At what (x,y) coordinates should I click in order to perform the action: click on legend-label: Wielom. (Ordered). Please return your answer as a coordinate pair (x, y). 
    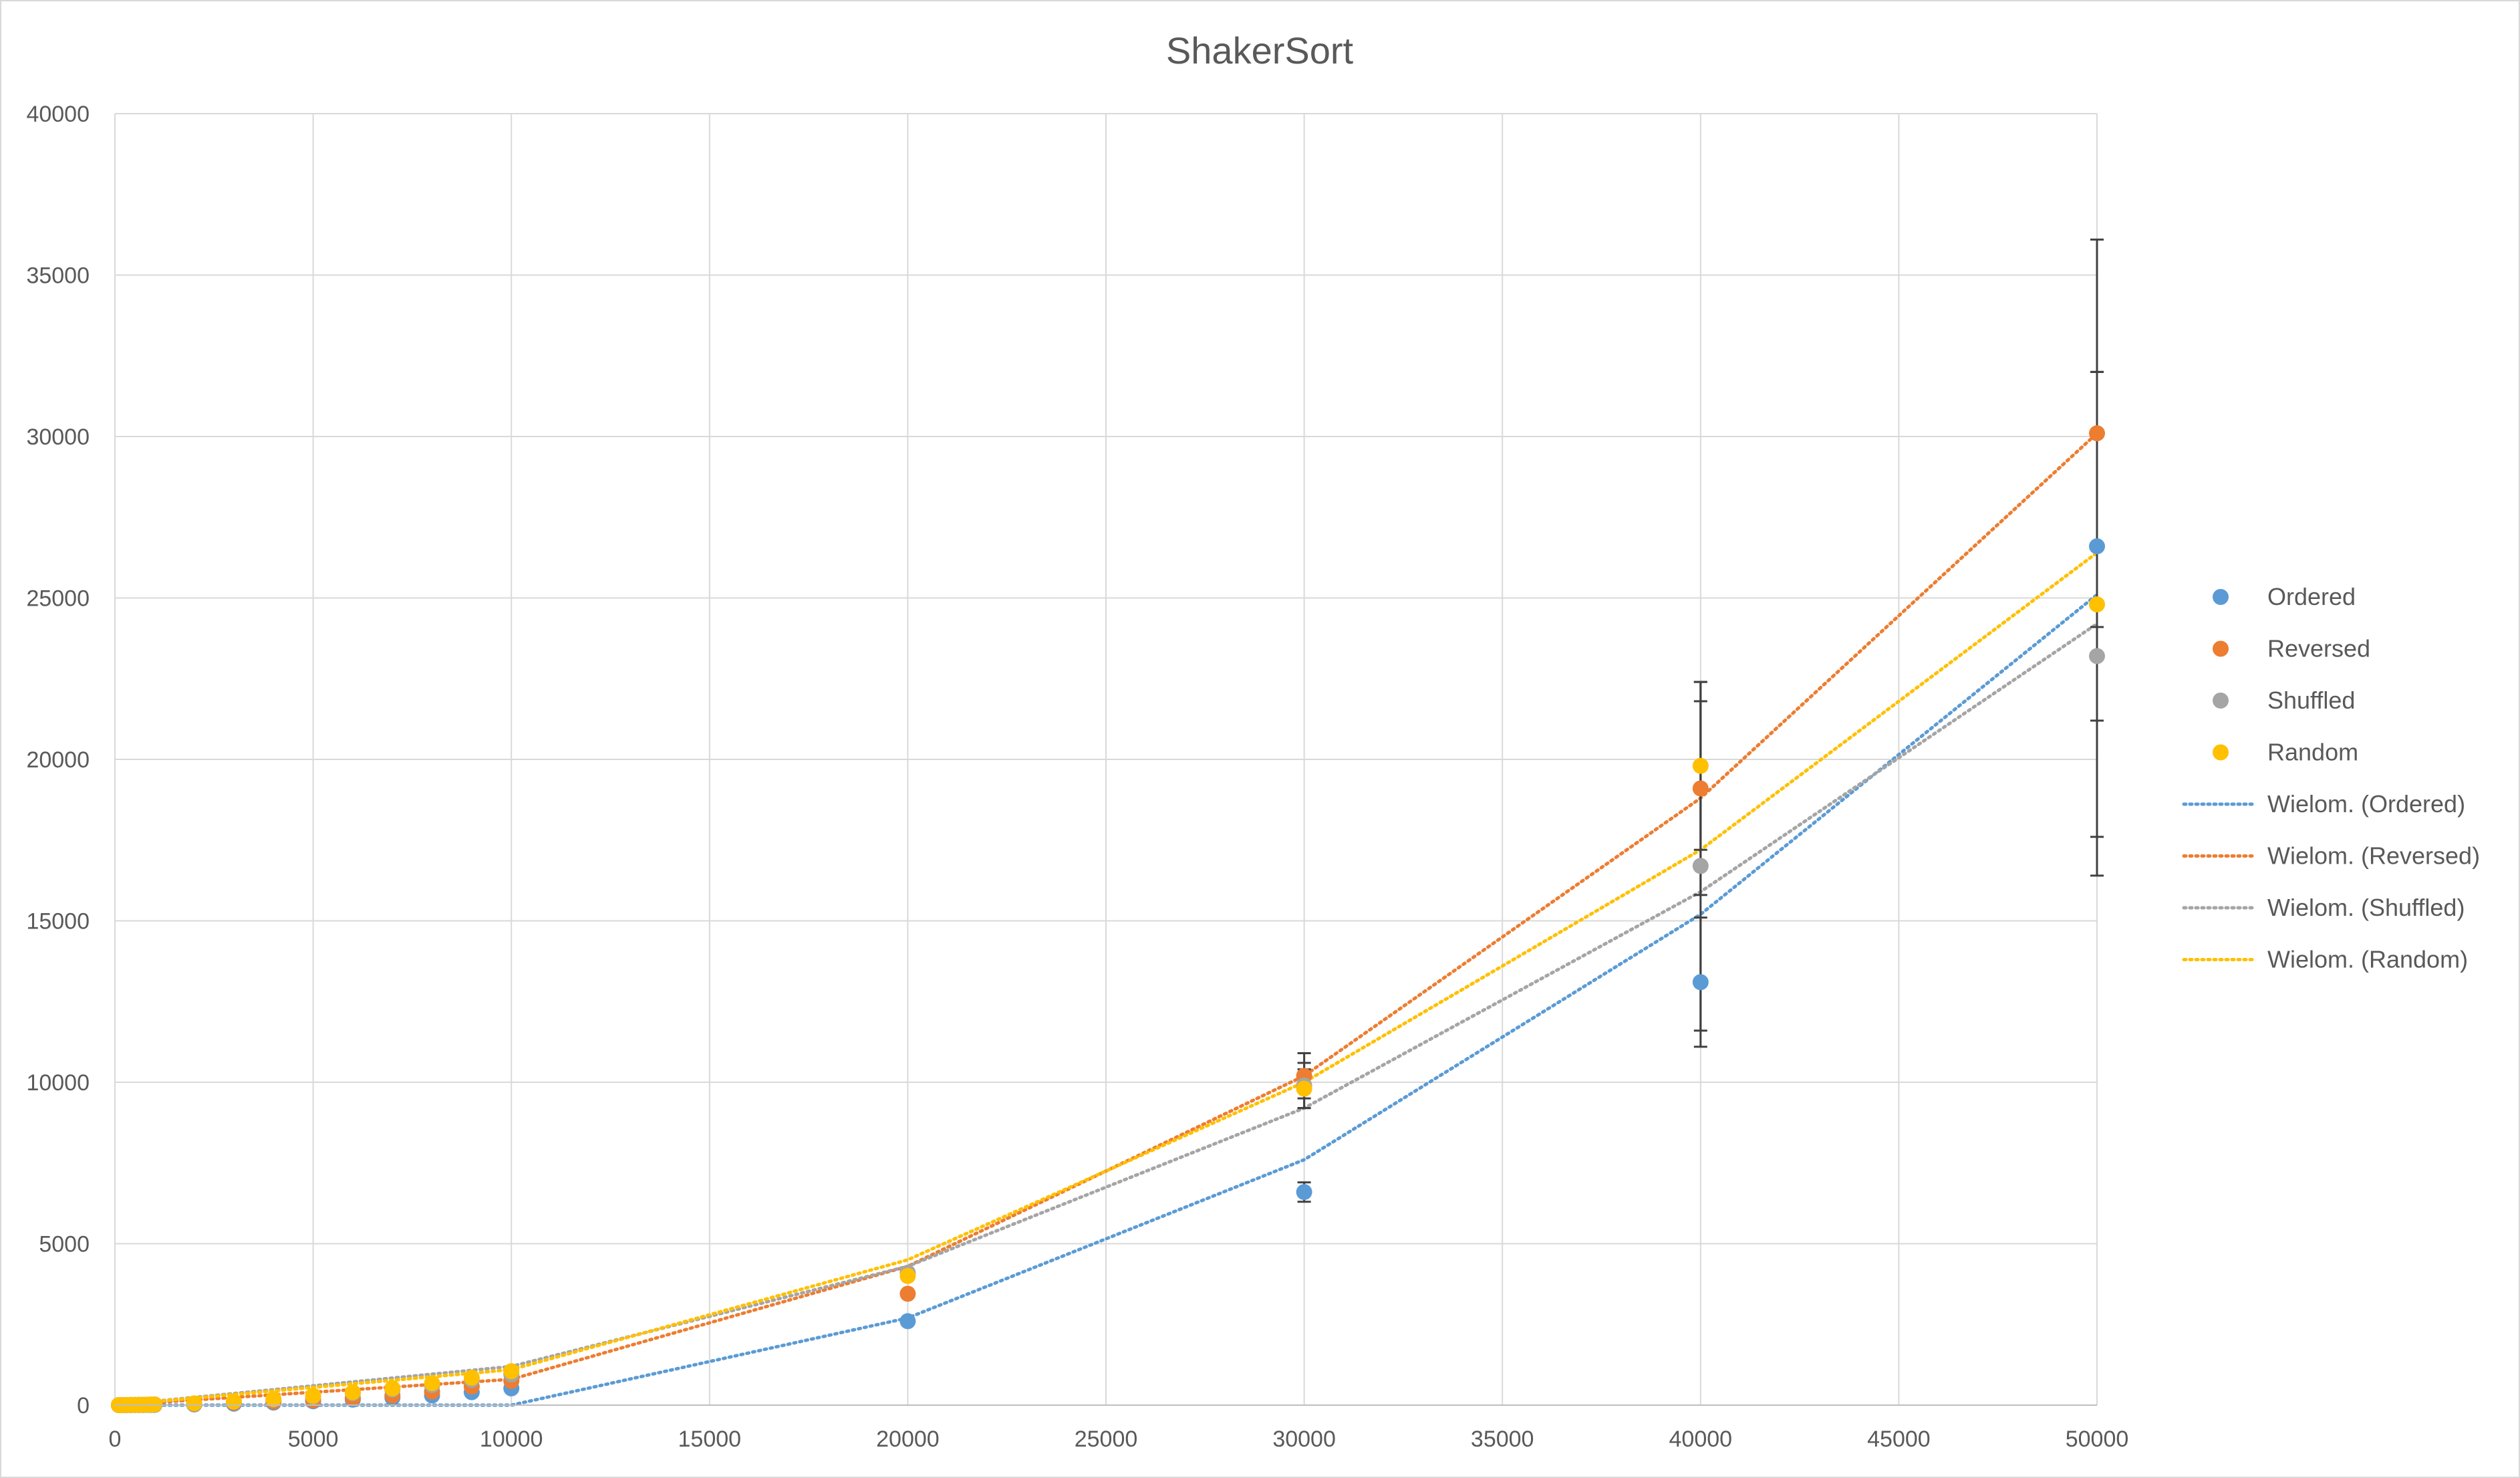
    Looking at the image, I should click on (2366, 804).